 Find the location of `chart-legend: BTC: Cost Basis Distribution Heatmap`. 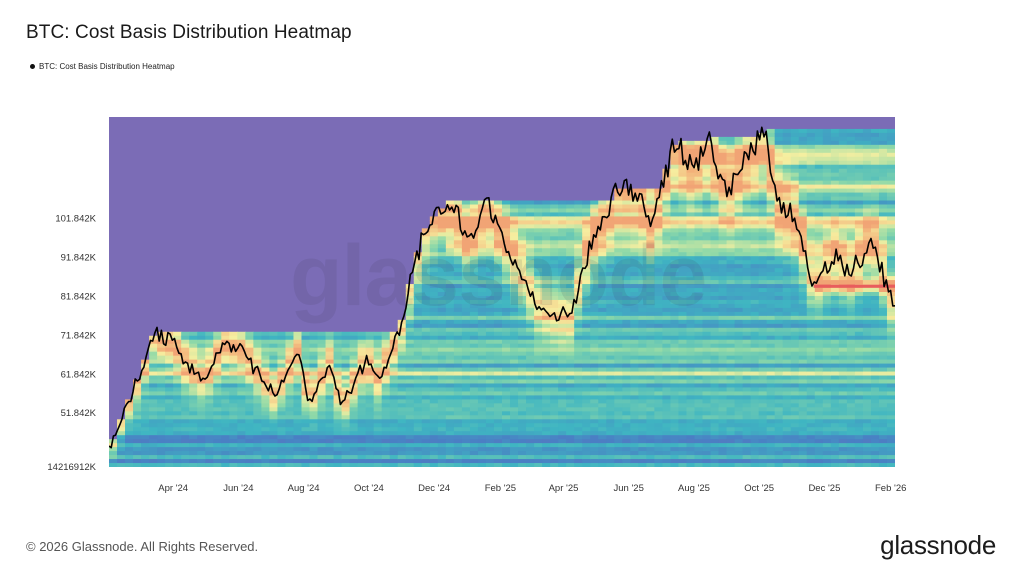

chart-legend: BTC: Cost Basis Distribution Heatmap is located at coordinates (102, 66).